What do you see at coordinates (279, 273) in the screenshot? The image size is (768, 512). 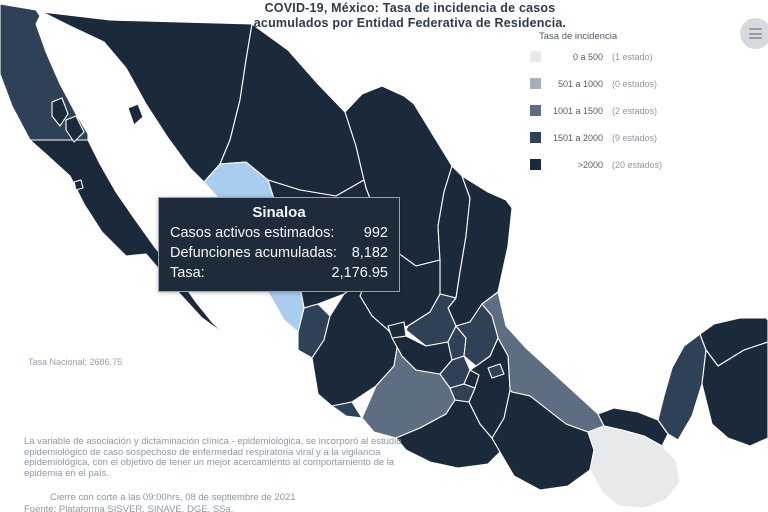 I see `tooltip-row-rate: Tasa: 2,176.95` at bounding box center [279, 273].